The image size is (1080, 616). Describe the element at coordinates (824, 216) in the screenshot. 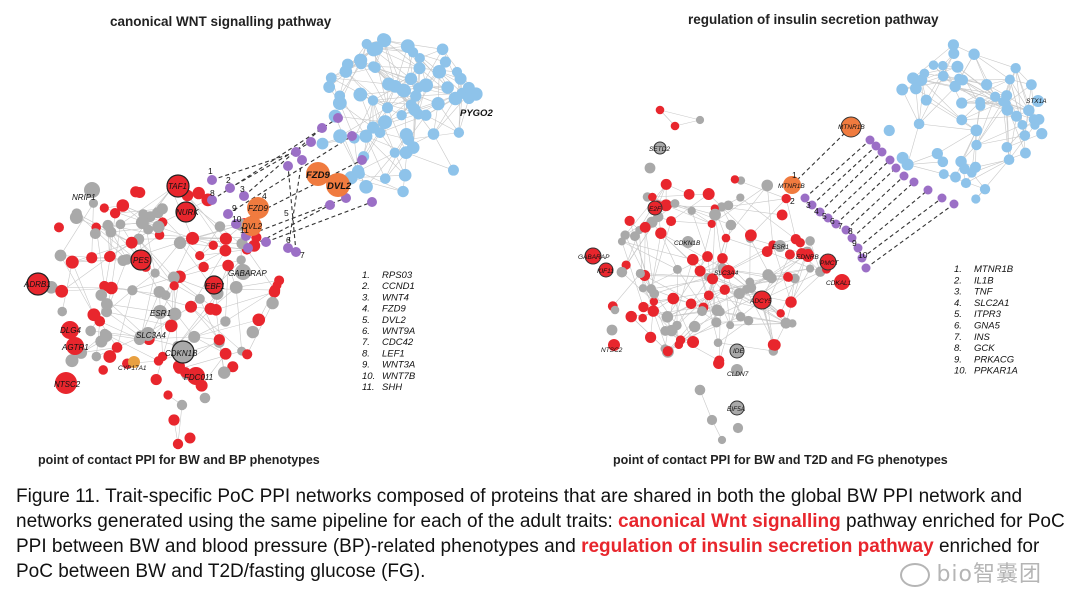

I see `link-number: 5` at that location.